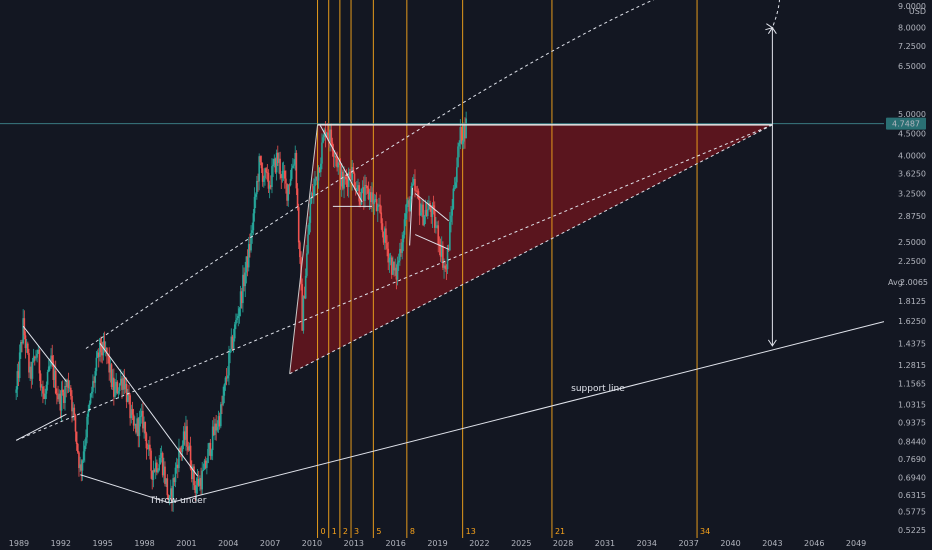 The height and width of the screenshot is (550, 932). I want to click on x-tick-label: 2046, so click(814, 543).